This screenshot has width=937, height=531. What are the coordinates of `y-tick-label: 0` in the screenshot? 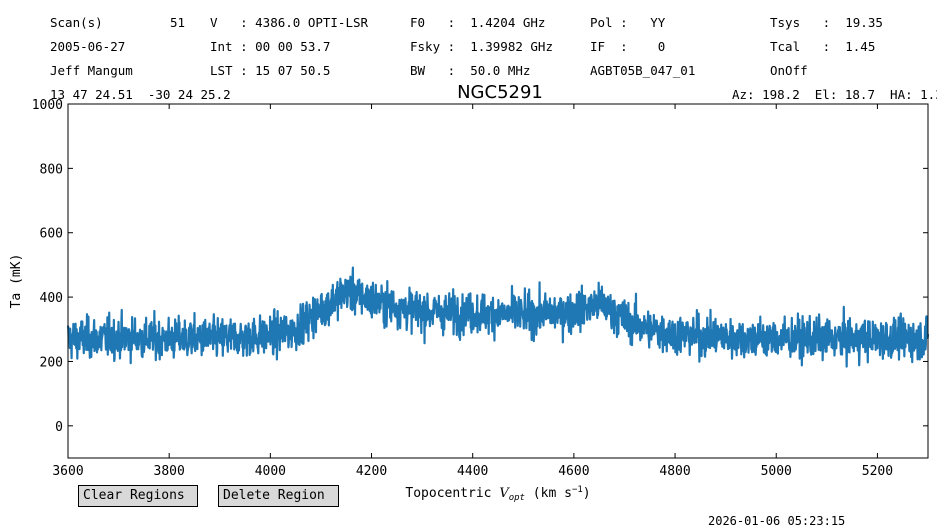 It's located at (59, 427).